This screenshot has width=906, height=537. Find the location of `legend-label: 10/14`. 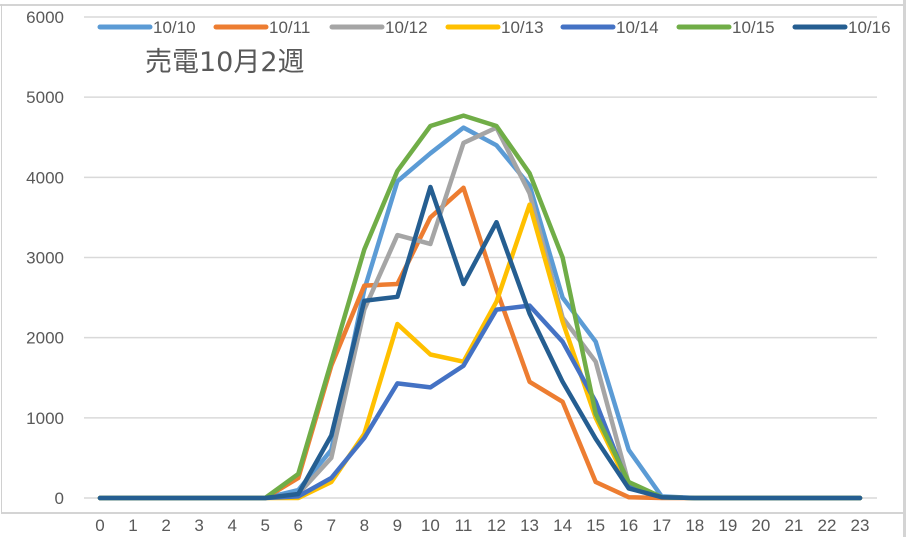

legend-label: 10/14 is located at coordinates (637, 27).